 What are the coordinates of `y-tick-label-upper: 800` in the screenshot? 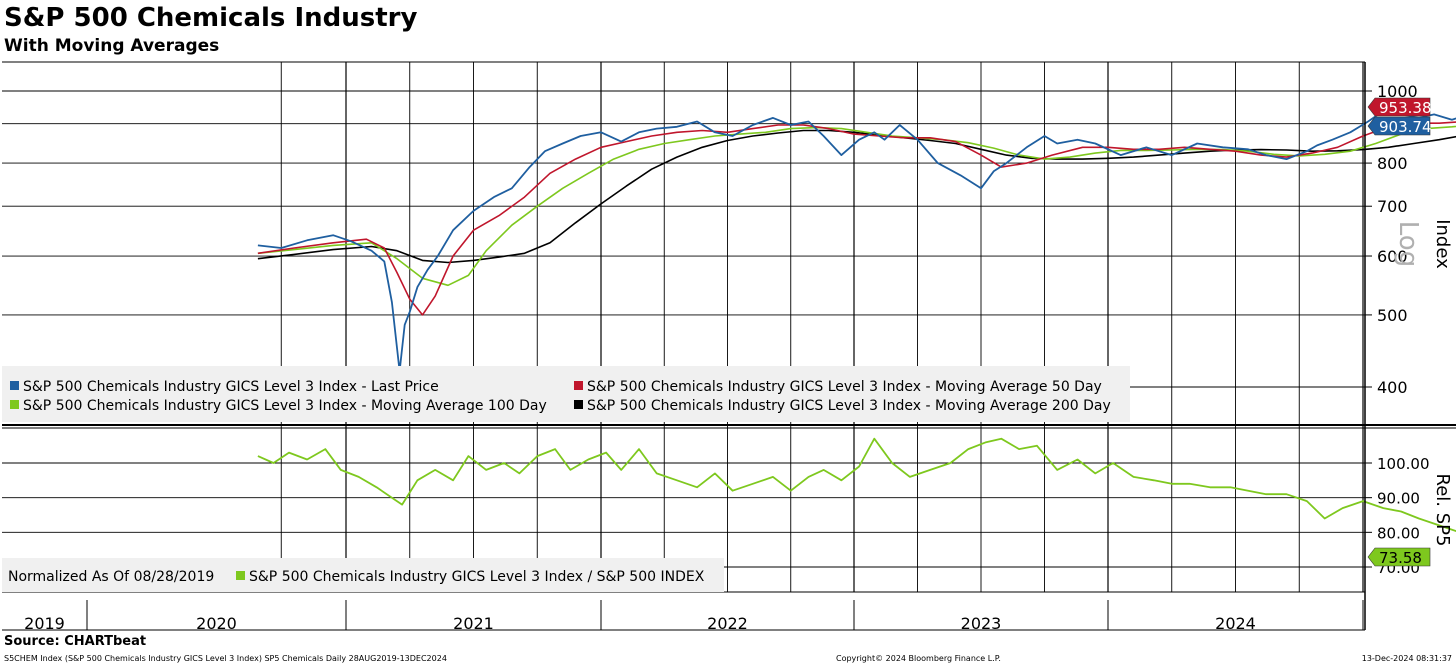 It's located at (1392, 163).